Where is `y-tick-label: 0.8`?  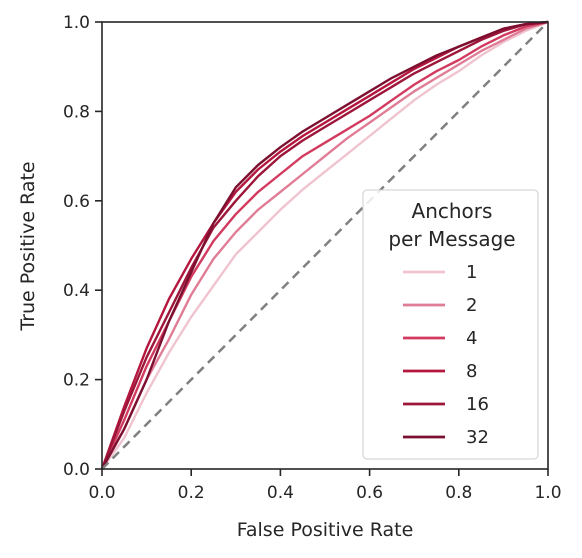
y-tick-label: 0.8 is located at coordinates (76, 112).